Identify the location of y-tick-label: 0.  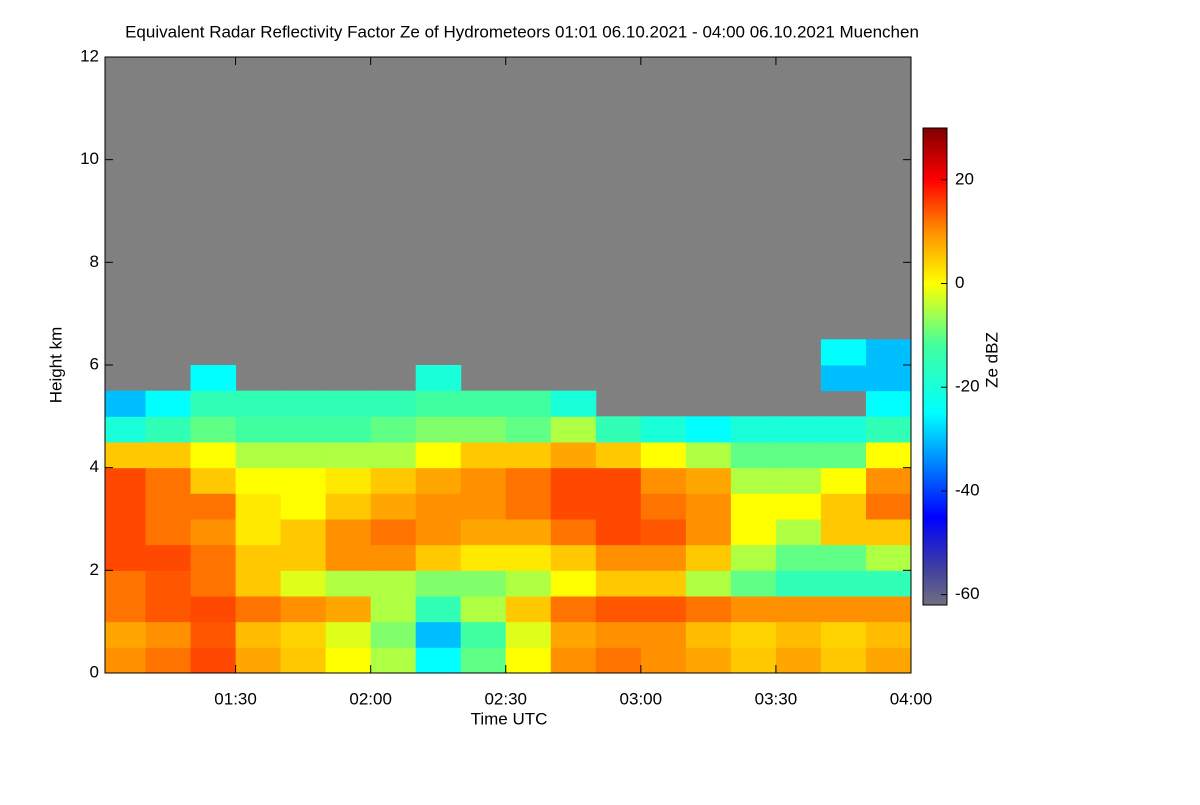
(94, 671).